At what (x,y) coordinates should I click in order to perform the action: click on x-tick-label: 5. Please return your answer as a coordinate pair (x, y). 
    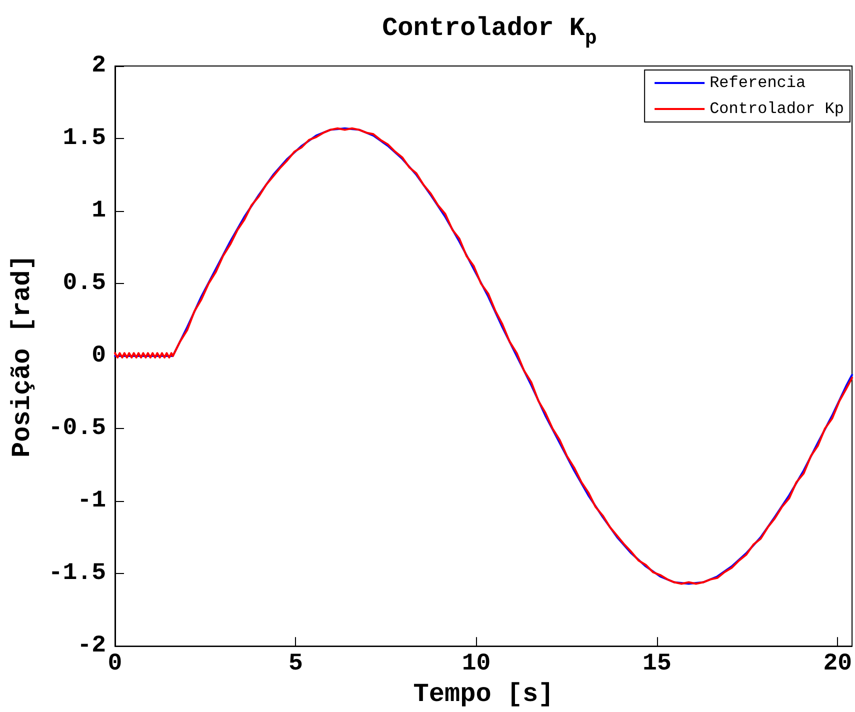
    Looking at the image, I should click on (295, 664).